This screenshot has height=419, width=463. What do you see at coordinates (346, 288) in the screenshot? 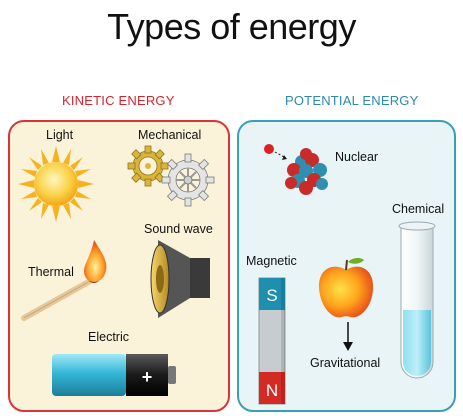
I see `apple-icon` at bounding box center [346, 288].